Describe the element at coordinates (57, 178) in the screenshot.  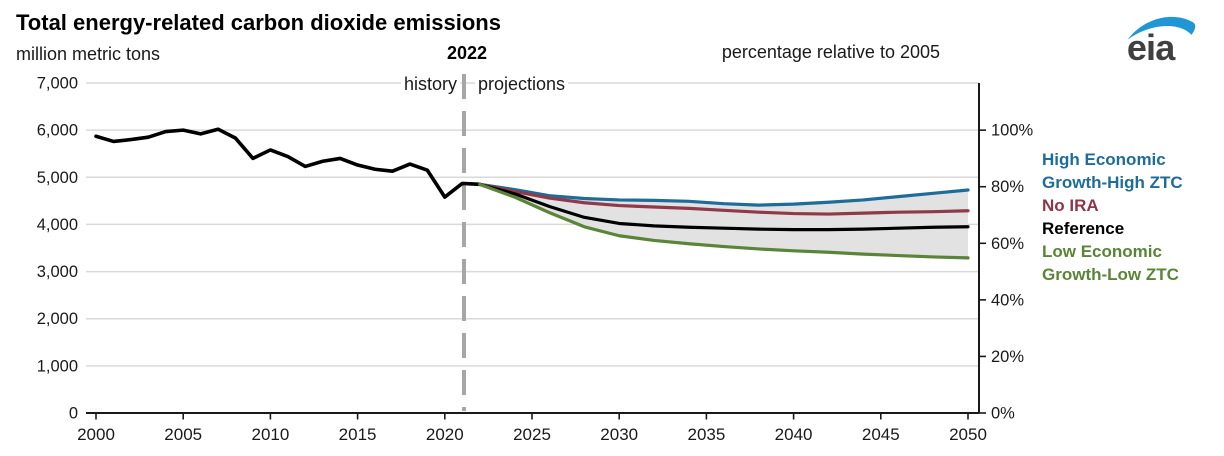
I see `left-tick-label: 5,000` at that location.